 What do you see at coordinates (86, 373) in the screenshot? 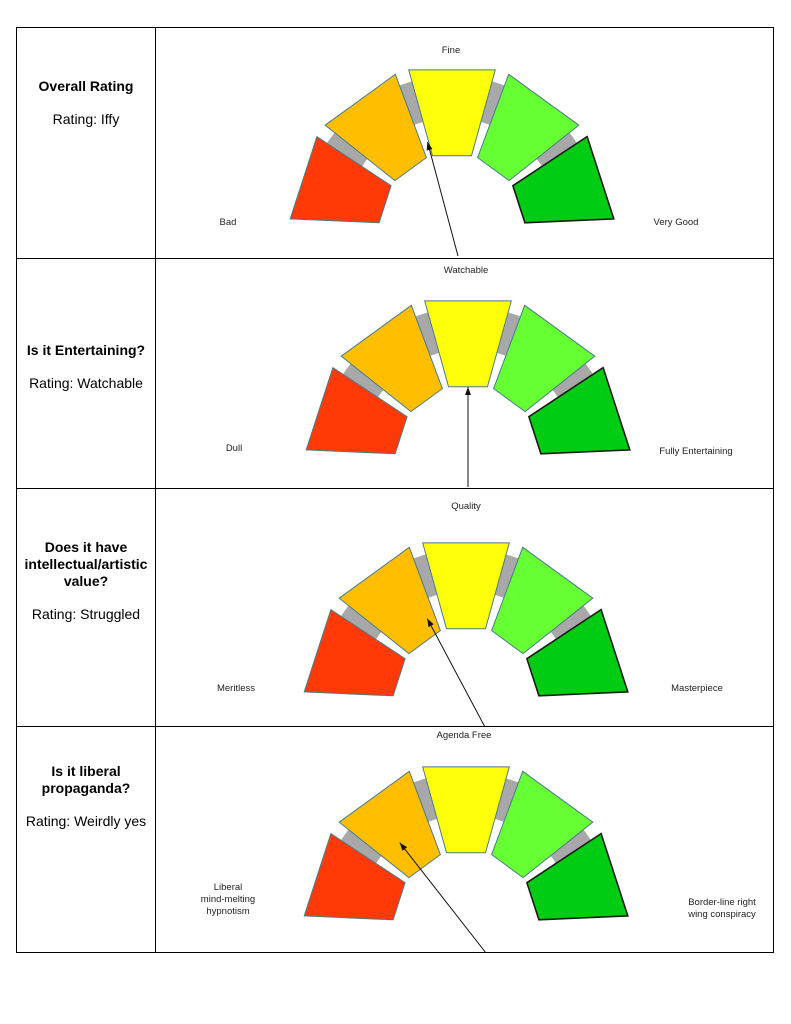
I see `question-cell: Is it Entertaining? Rating: Watchable` at bounding box center [86, 373].